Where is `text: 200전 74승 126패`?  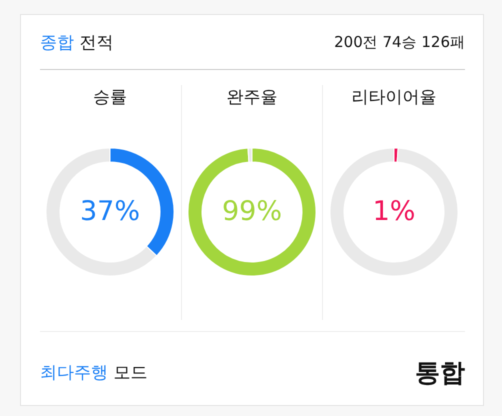 text: 200전 74승 126패 is located at coordinates (399, 42).